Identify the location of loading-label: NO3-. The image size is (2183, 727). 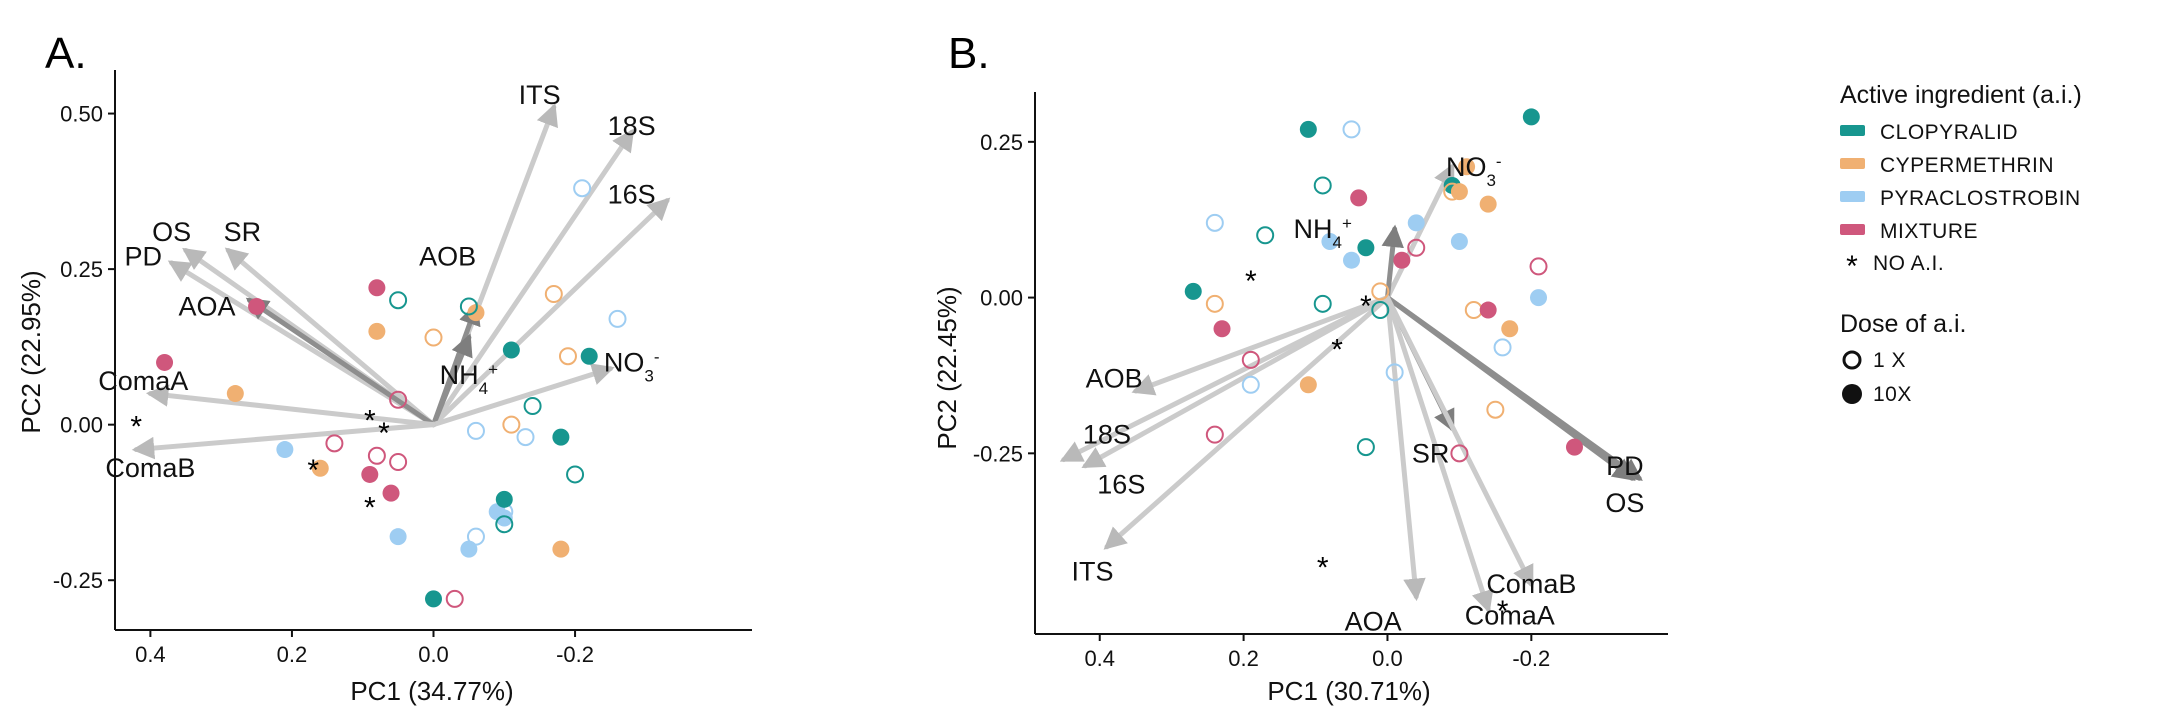
(632, 366).